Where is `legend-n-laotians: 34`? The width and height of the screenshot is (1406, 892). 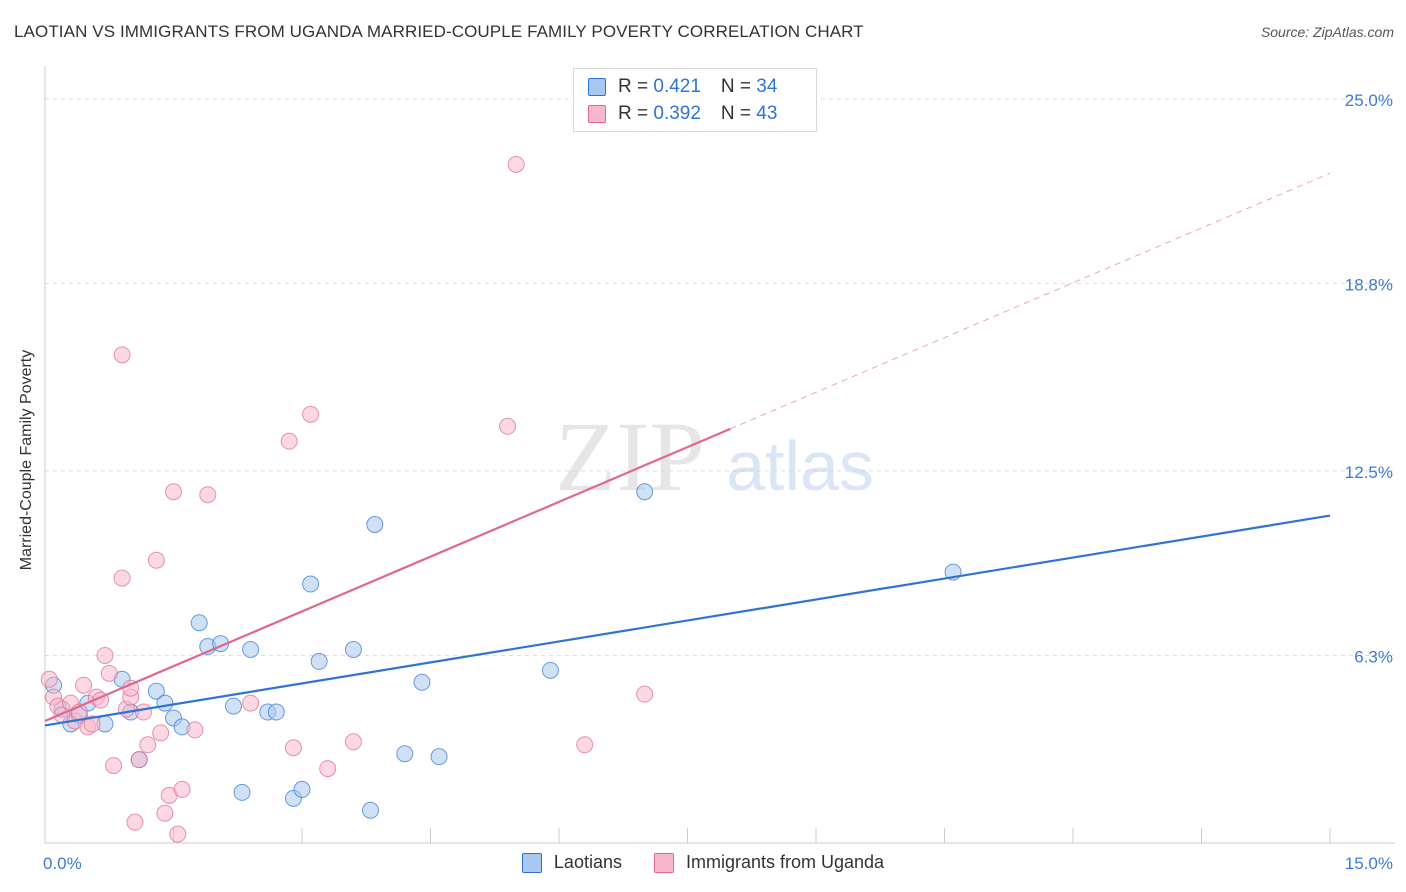
legend-n-laotians: 34 is located at coordinates (767, 86).